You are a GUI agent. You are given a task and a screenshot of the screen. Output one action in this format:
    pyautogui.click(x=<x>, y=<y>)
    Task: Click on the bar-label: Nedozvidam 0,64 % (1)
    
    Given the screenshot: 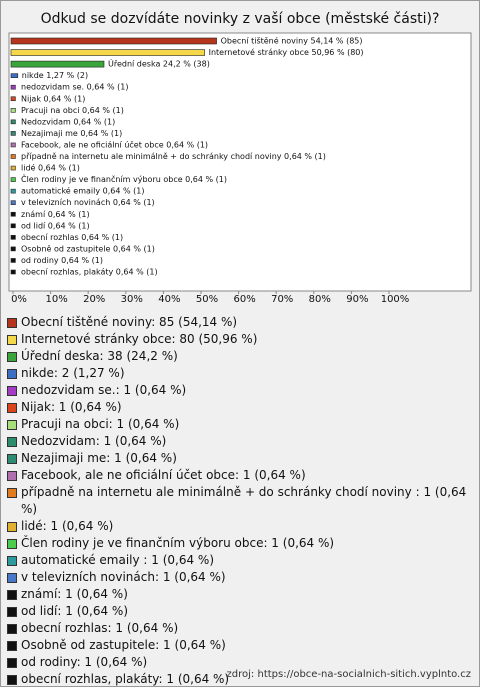 What is the action you would take?
    pyautogui.click(x=68, y=121)
    